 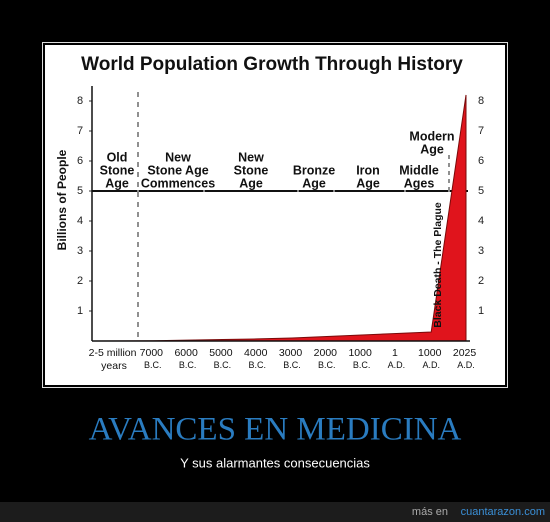 What do you see at coordinates (80, 131) in the screenshot?
I see `y-tick-label: 7` at bounding box center [80, 131].